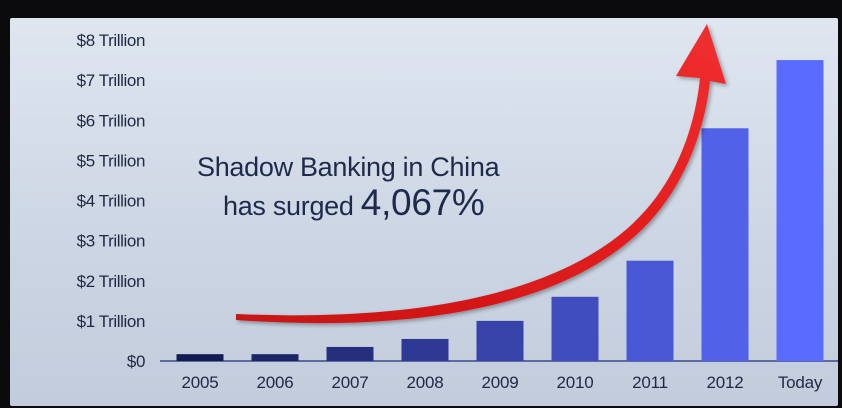 The width and height of the screenshot is (842, 408). I want to click on y-tick-label: $2 Trillion, so click(111, 281).